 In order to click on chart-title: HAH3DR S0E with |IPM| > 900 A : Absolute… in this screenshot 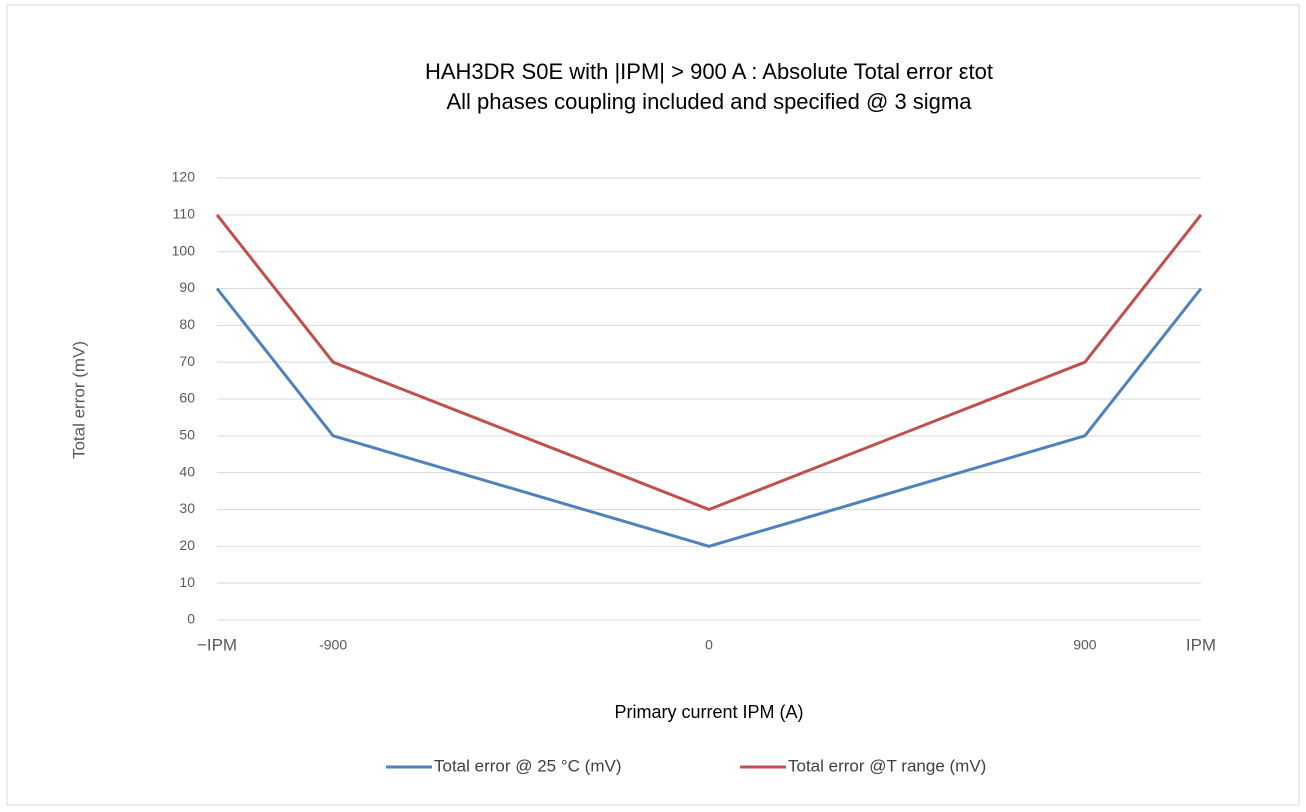, I will do `click(709, 71)`.